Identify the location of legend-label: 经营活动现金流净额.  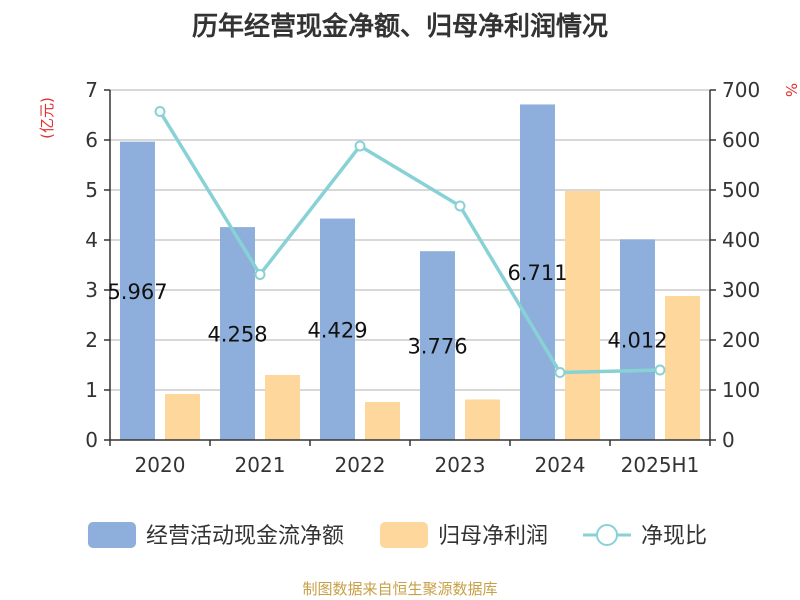
(245, 536).